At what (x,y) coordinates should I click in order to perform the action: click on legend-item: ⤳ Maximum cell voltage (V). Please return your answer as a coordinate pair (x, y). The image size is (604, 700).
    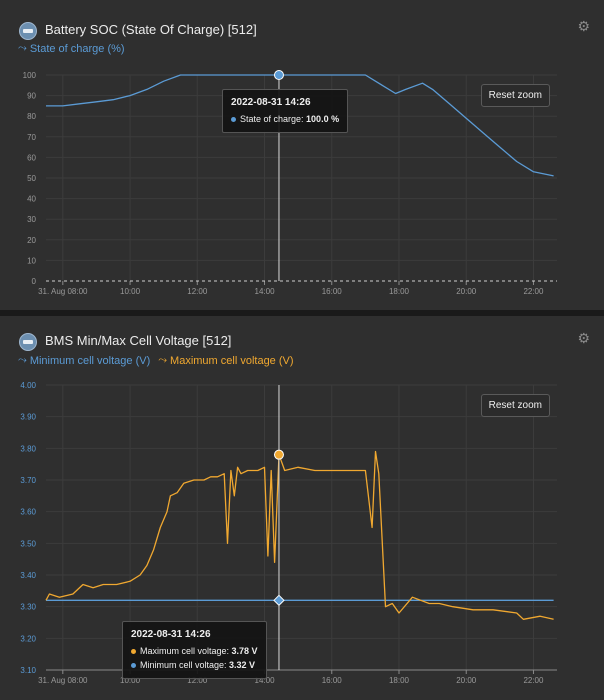
    Looking at the image, I should click on (225, 360).